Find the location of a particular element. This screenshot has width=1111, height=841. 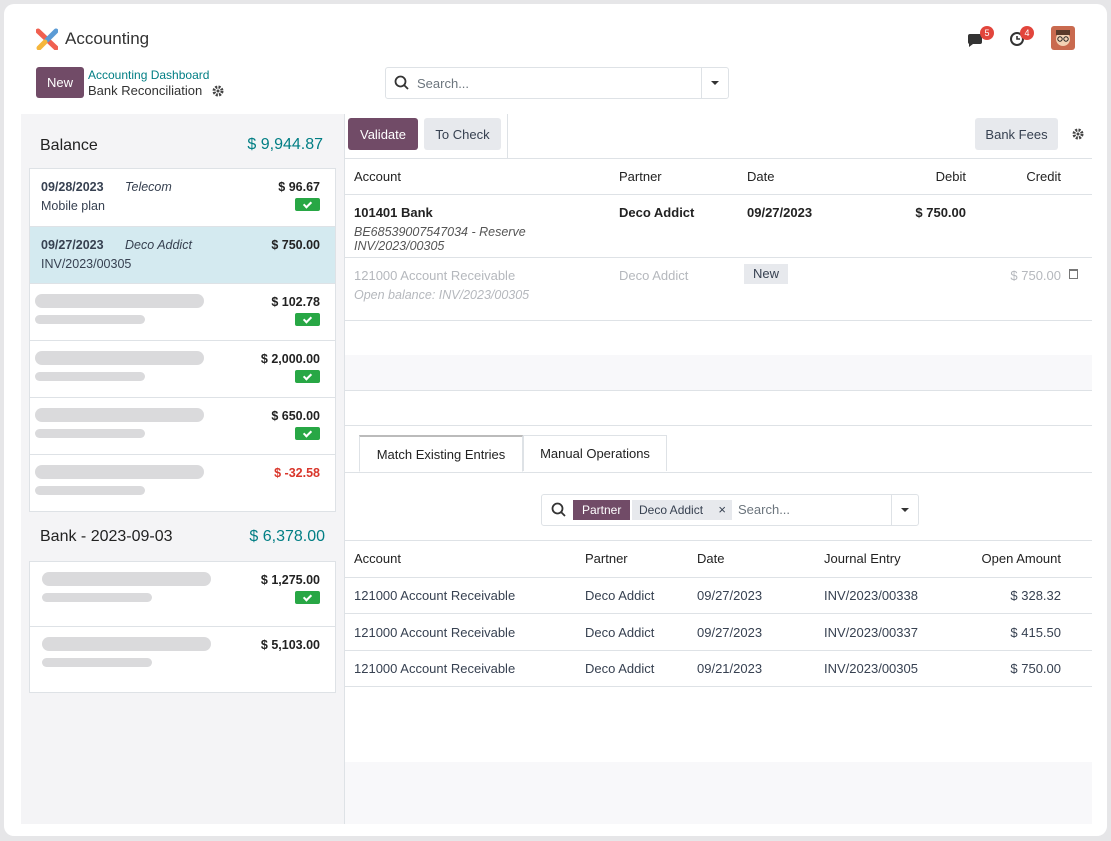

column-header: Date is located at coordinates (711, 558).